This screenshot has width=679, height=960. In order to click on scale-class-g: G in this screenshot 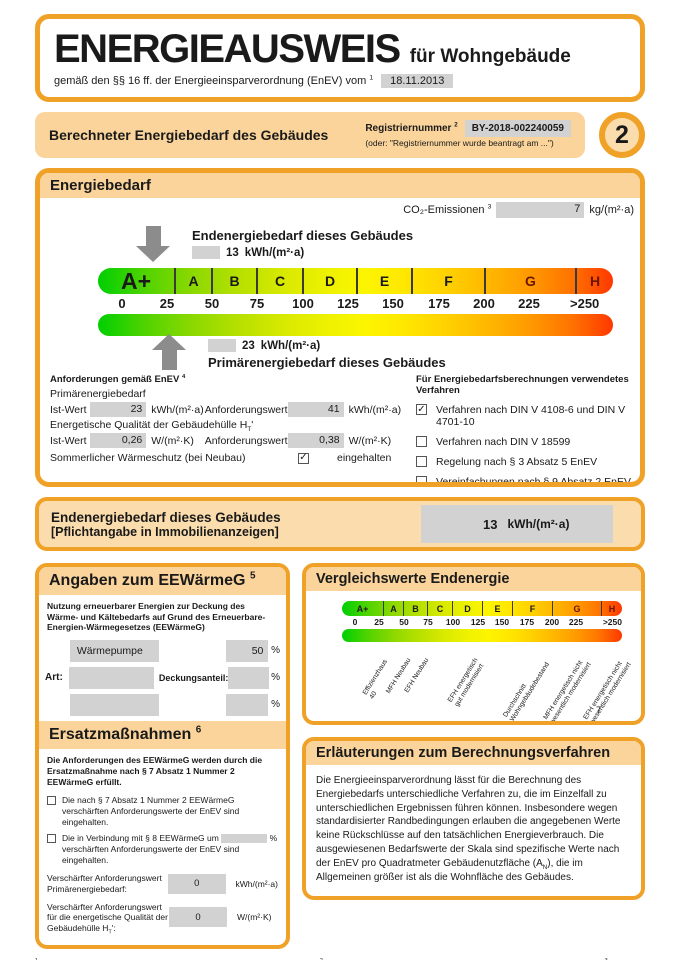, I will do `click(577, 608)`.